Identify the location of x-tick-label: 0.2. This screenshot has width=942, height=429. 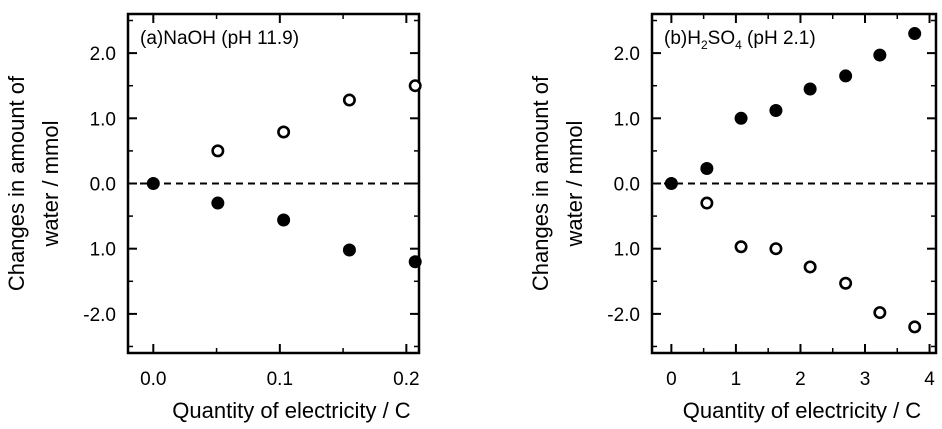
(406, 379).